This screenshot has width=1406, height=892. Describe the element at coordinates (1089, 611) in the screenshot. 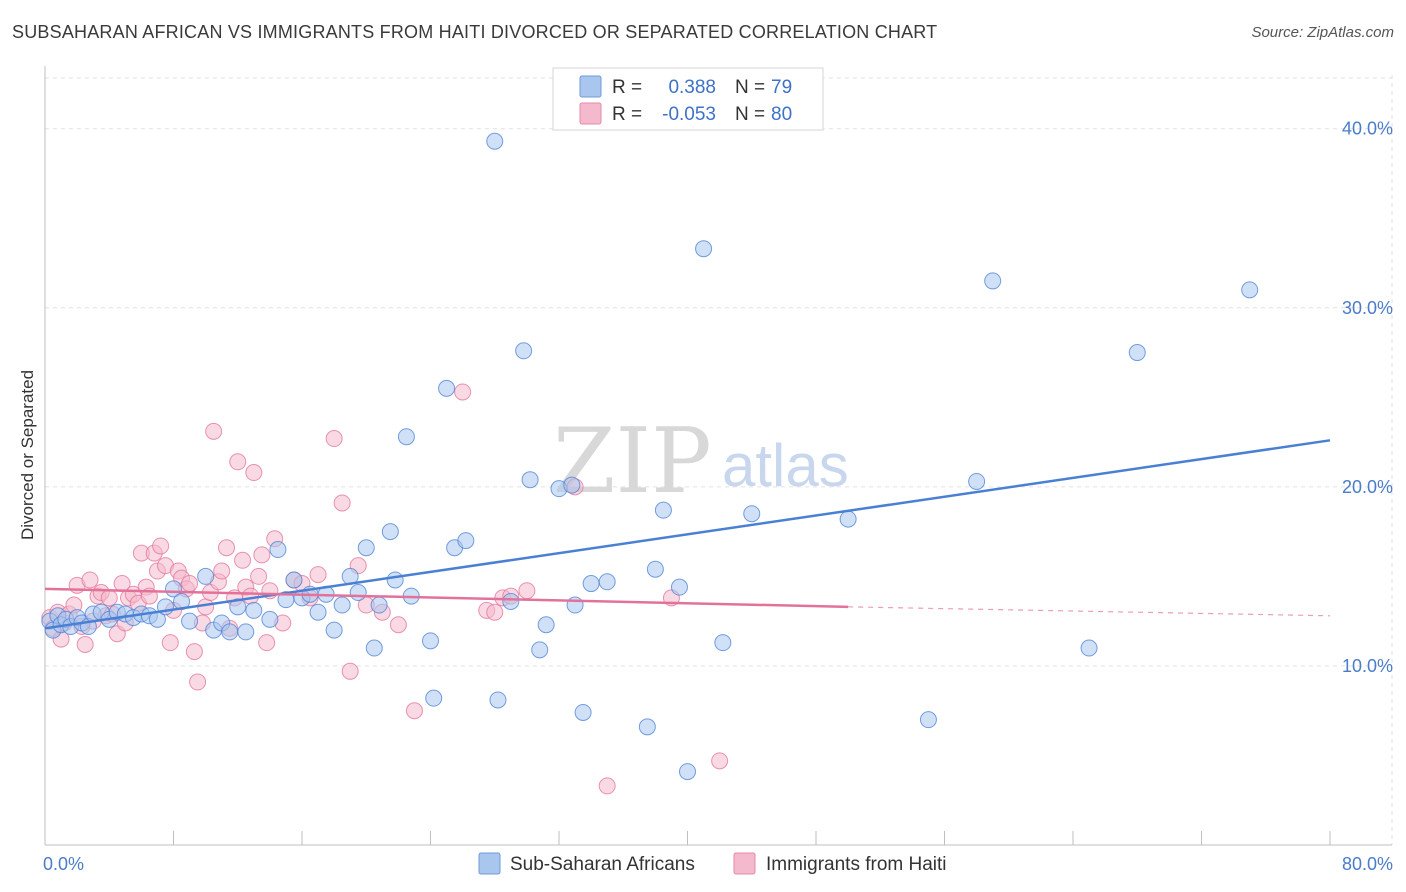

I see `trend-line-haiti-extension` at that location.